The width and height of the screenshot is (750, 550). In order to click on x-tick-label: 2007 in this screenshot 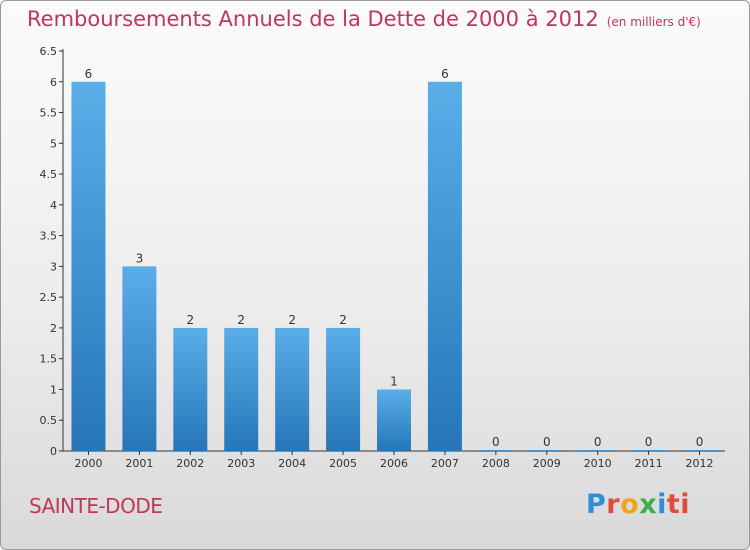, I will do `click(445, 463)`.